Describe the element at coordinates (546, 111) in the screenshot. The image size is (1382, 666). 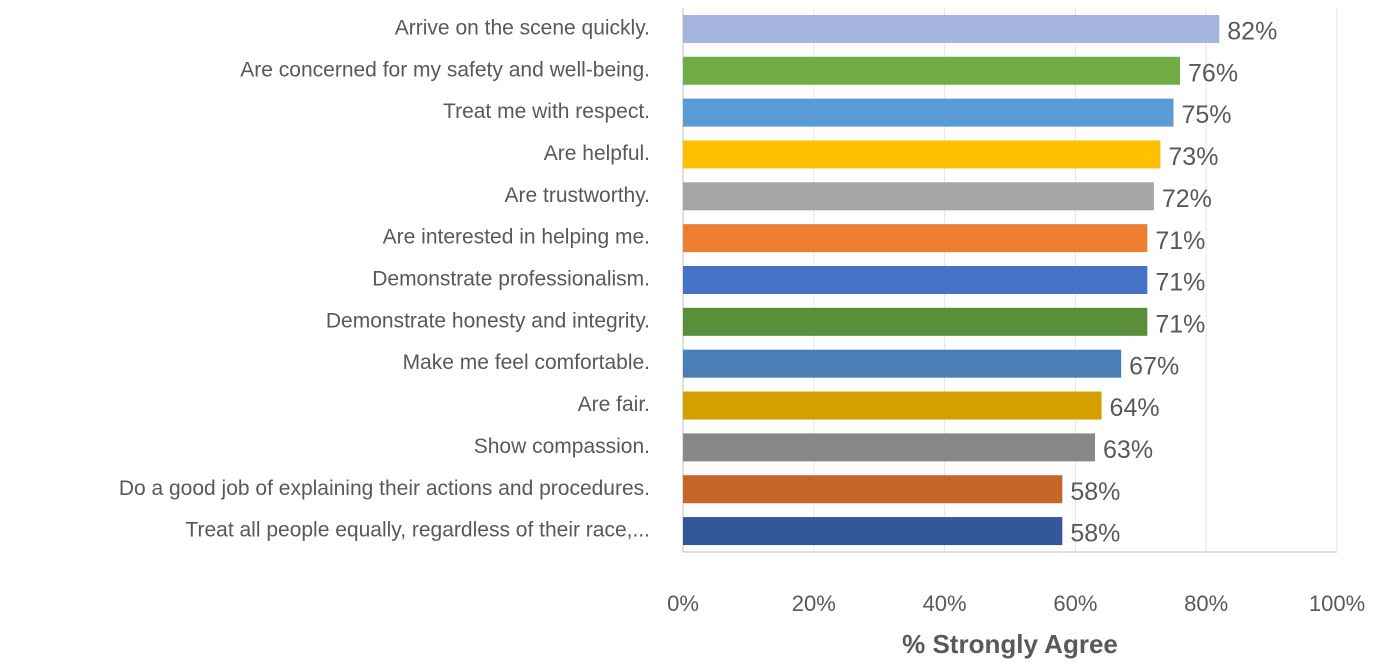
I see `y-tick-label: Treat me with respect.` at that location.